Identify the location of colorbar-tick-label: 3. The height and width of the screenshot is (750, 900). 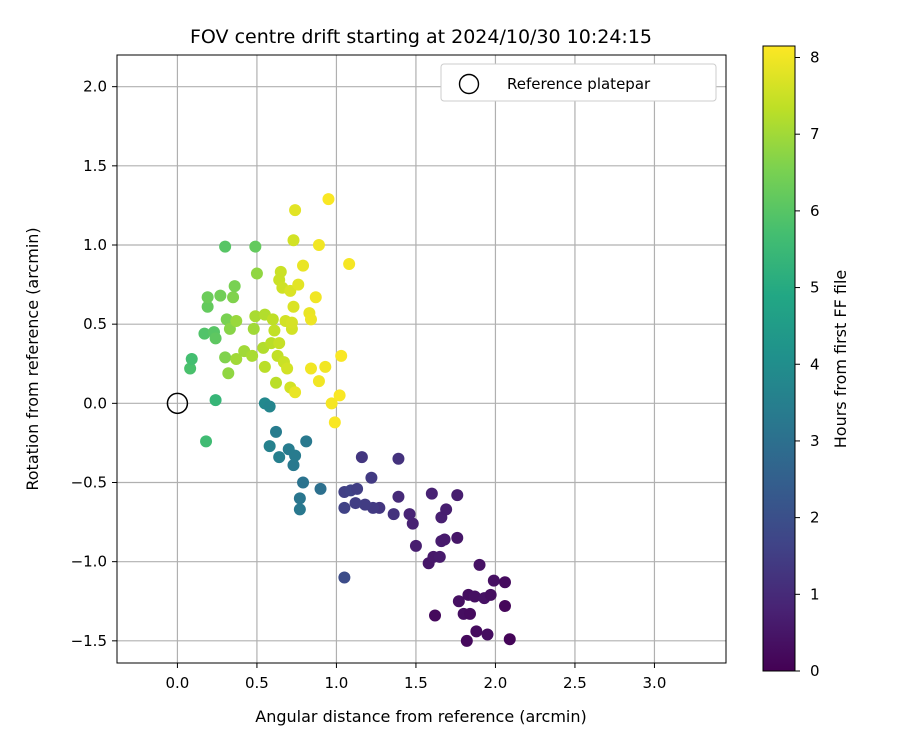
(815, 441).